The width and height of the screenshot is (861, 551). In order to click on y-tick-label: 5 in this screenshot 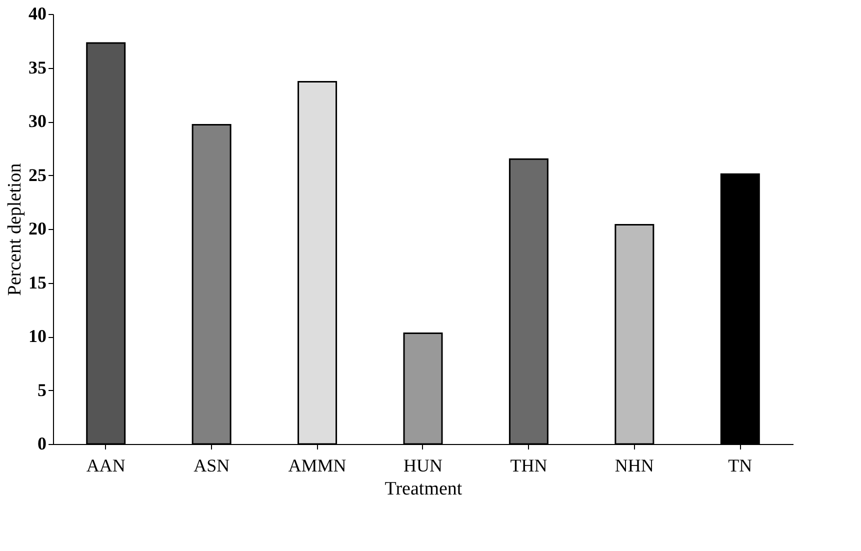, I will do `click(42, 390)`.